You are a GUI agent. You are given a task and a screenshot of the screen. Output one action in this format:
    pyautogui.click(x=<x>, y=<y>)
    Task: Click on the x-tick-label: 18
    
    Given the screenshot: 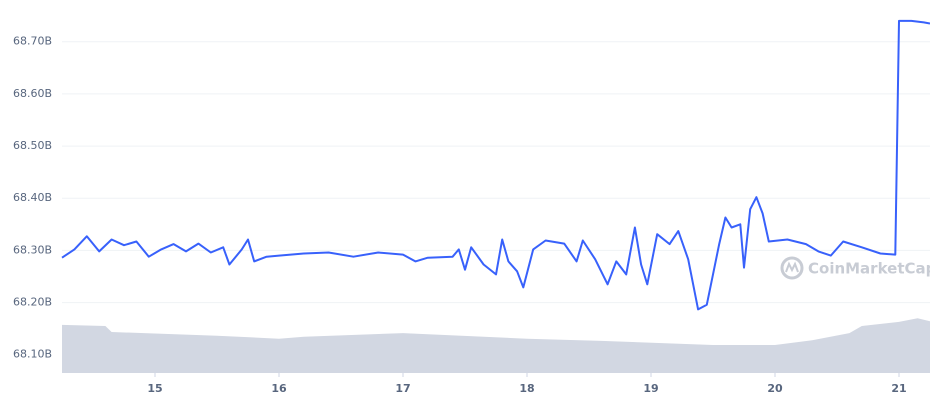 What is the action you would take?
    pyautogui.click(x=526, y=388)
    